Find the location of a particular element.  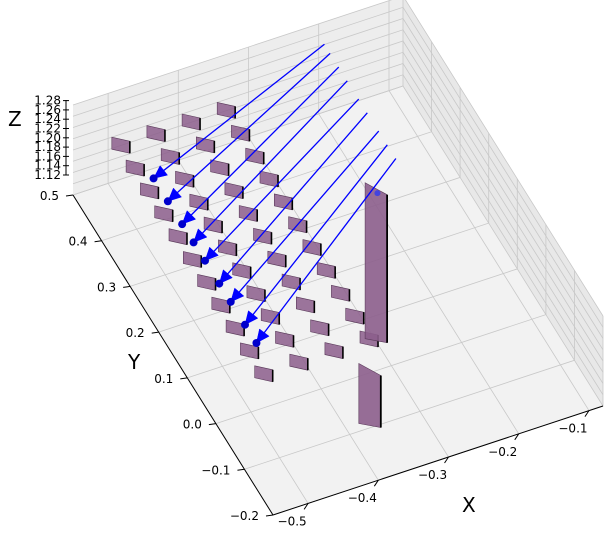

x-tick-label: −0.3 is located at coordinates (432, 475).